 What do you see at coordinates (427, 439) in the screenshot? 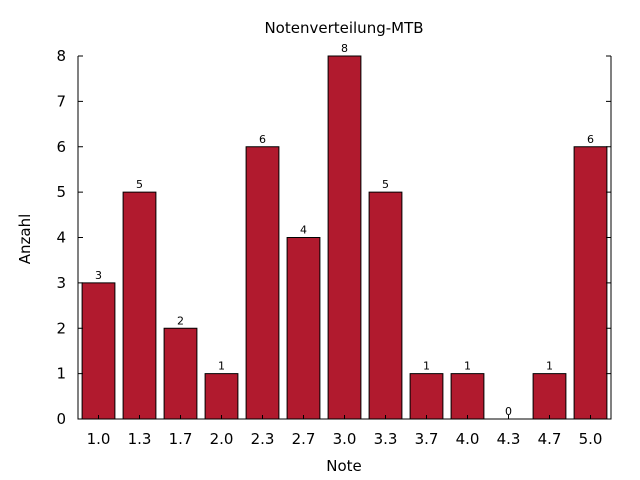
I see `x-tick-label-3.7: 3.7` at bounding box center [427, 439].